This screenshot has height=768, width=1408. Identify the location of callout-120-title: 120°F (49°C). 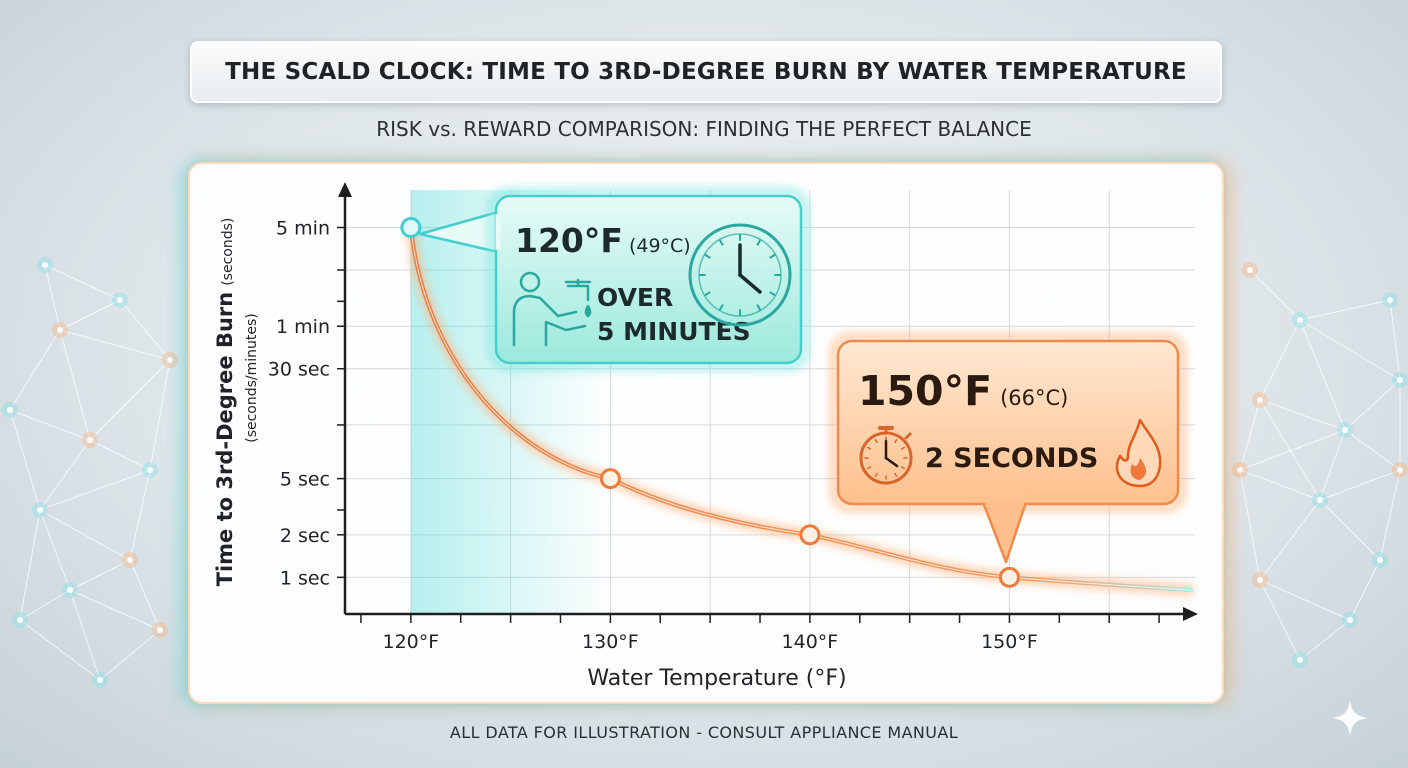
(603, 240).